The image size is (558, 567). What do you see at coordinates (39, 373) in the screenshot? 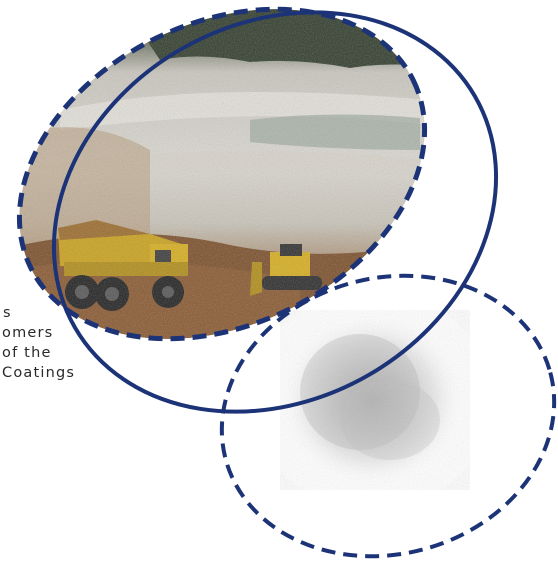
I see `caption-line-4: Coatings` at bounding box center [39, 373].